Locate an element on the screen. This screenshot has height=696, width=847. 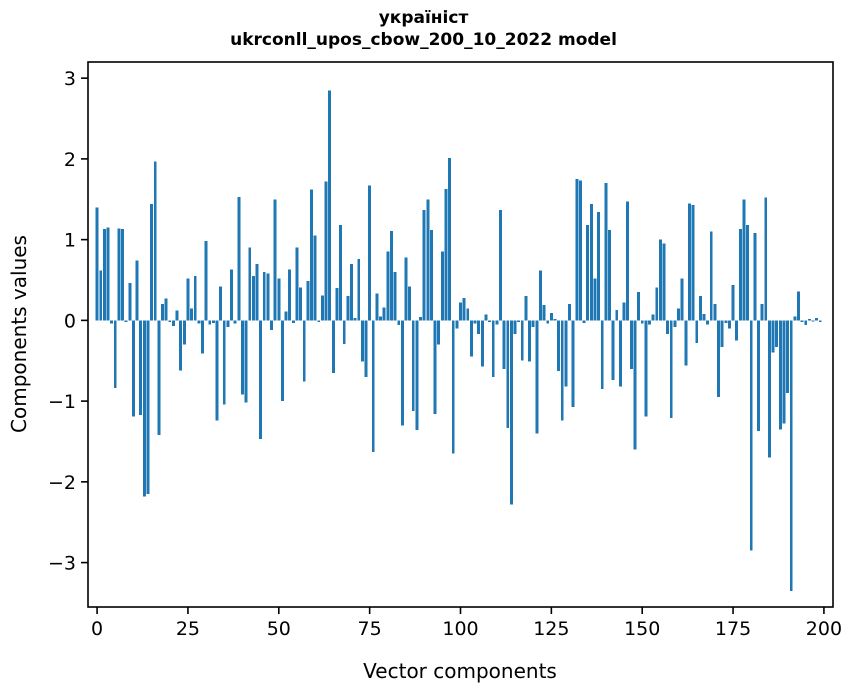
x-tick-label: 100 is located at coordinates (460, 629).